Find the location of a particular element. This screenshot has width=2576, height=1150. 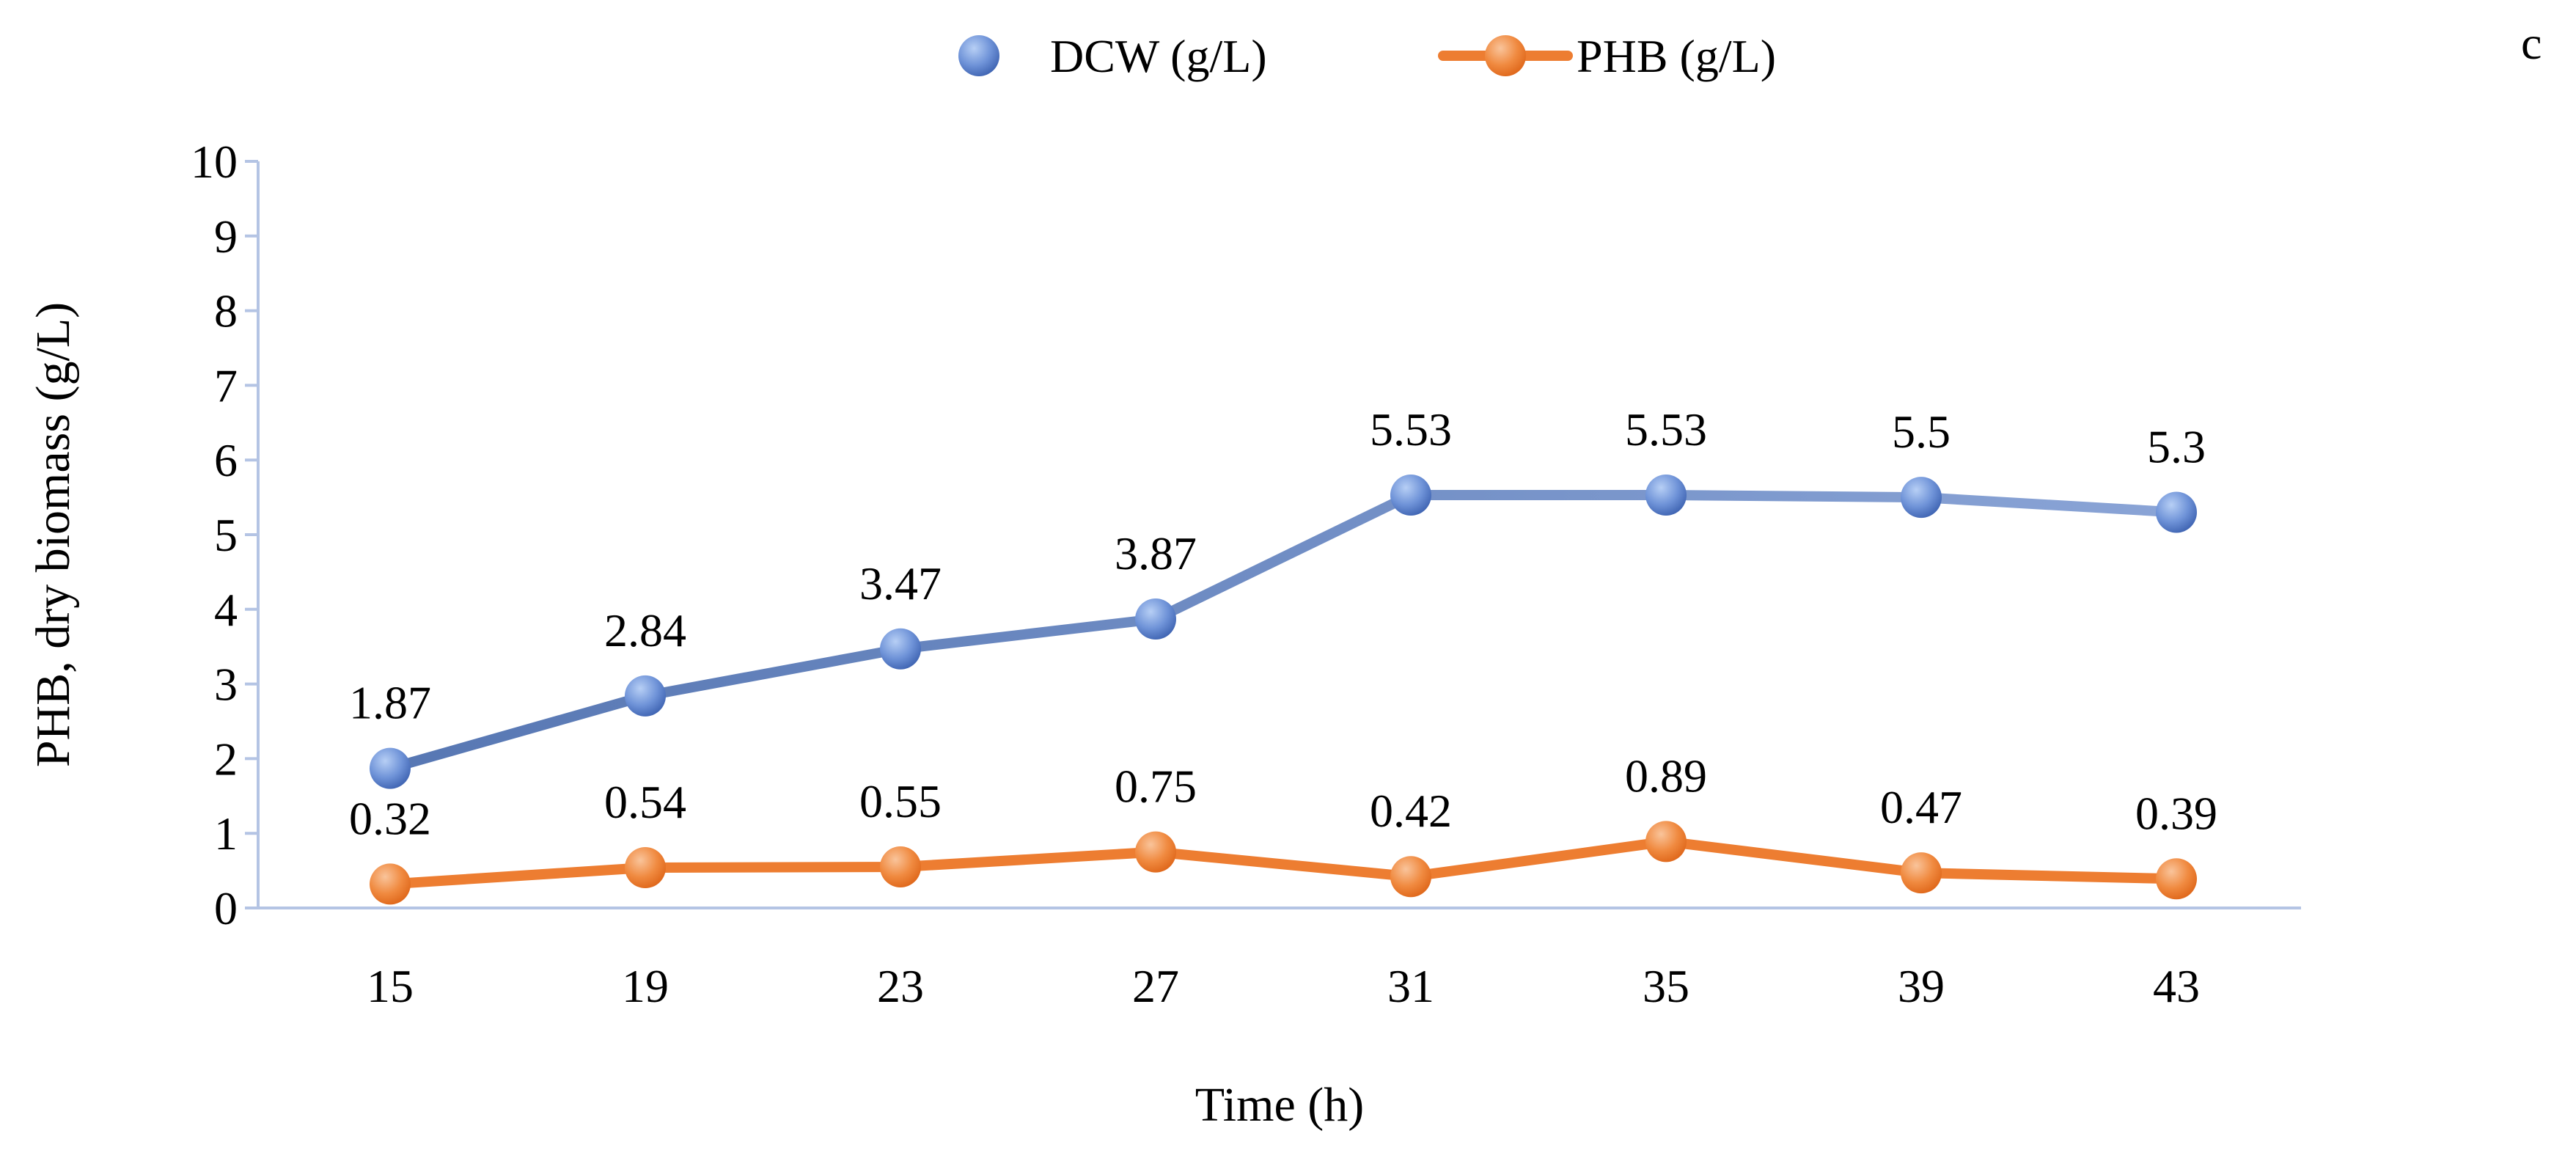

data-label-phb: 0.75 is located at coordinates (1156, 787).